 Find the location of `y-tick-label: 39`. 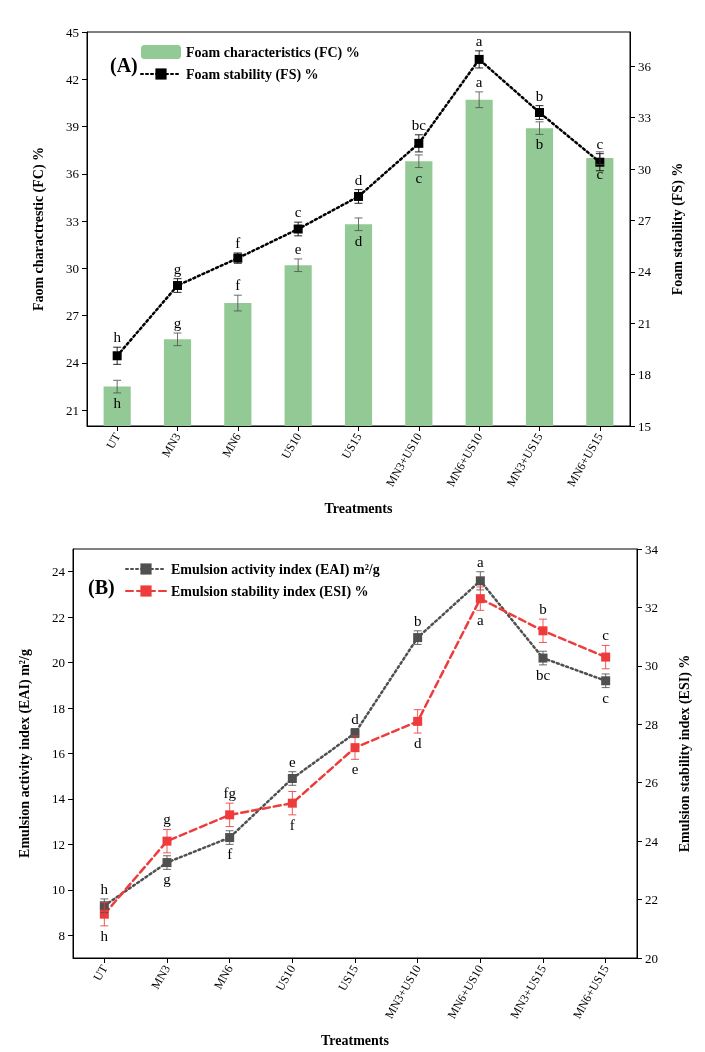

y-tick-label: 39 is located at coordinates (72, 127).